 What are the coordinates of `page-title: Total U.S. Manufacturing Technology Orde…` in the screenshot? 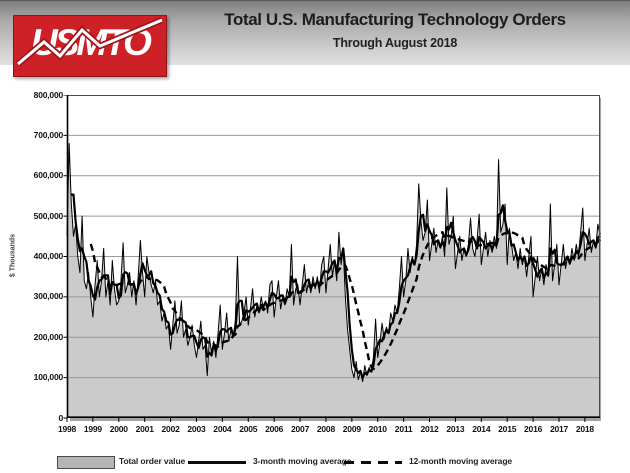 It's located at (395, 19).